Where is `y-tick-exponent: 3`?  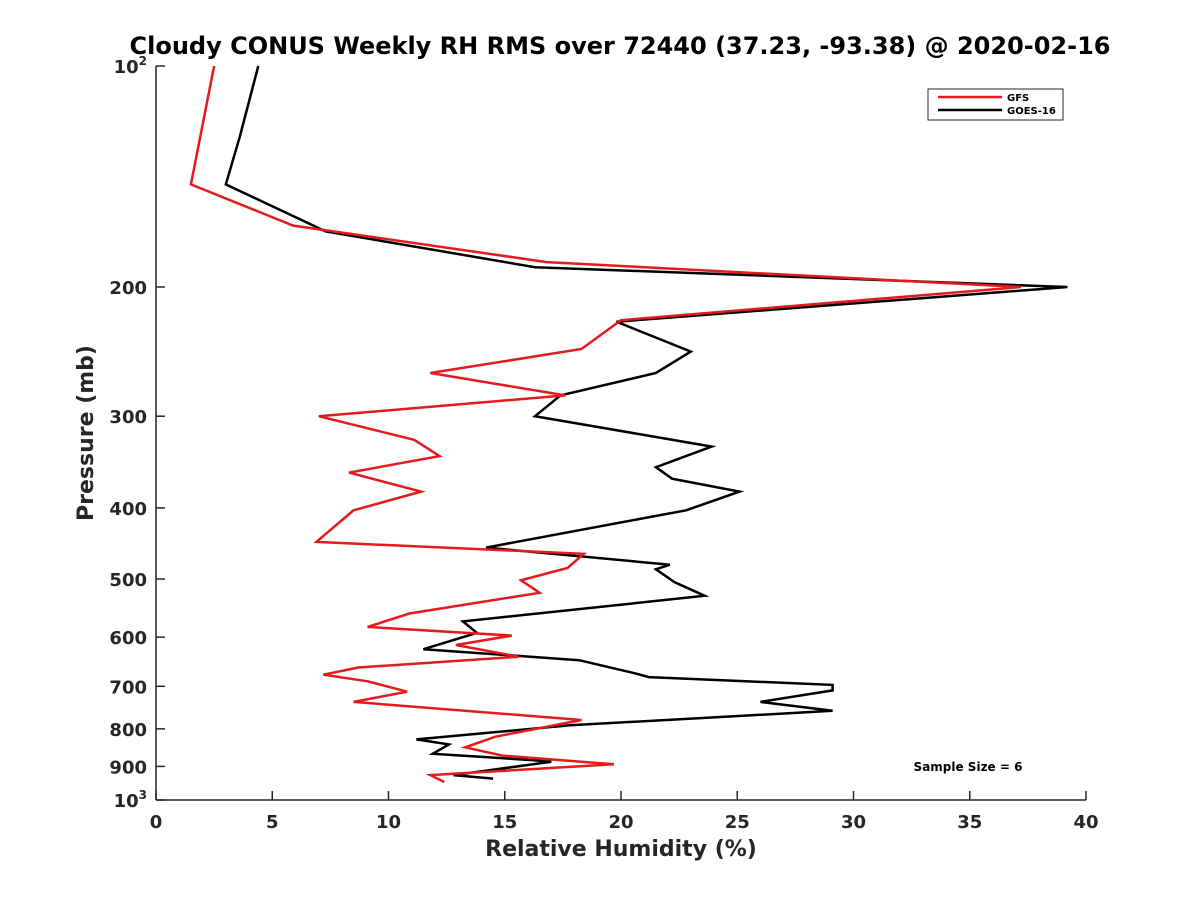 y-tick-exponent: 3 is located at coordinates (143, 795).